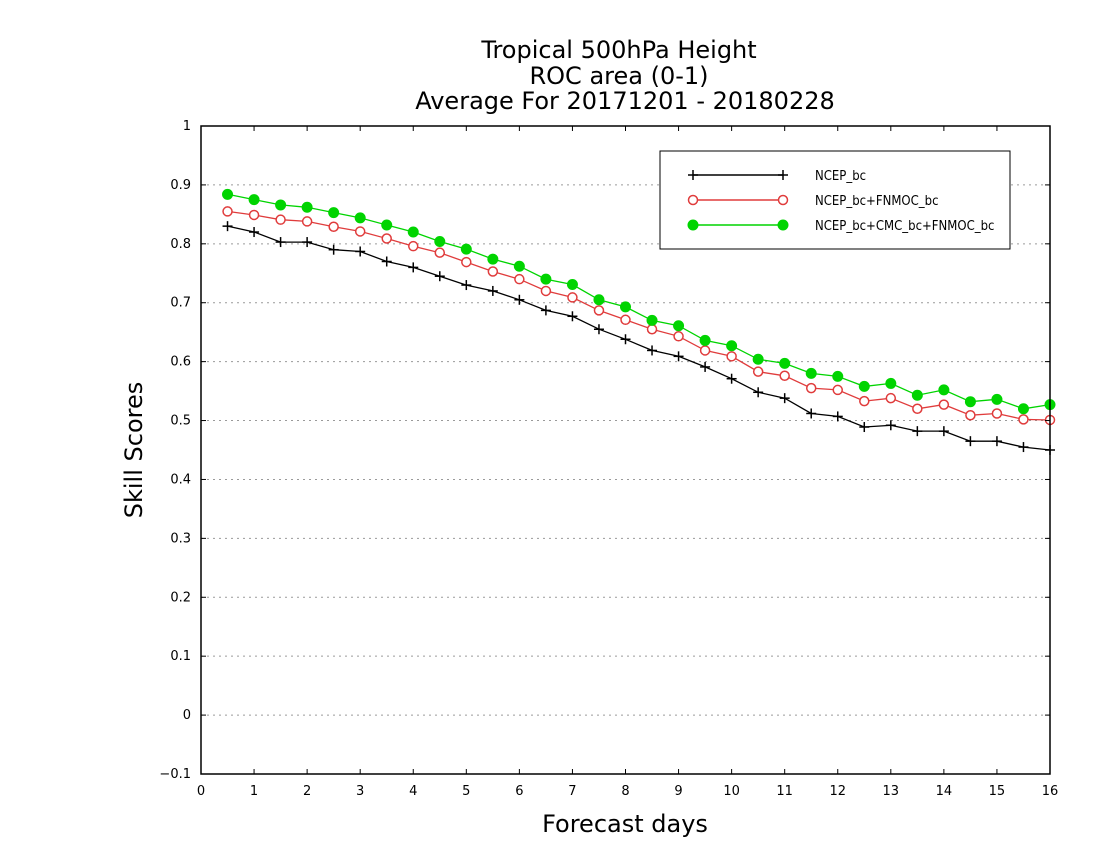  What do you see at coordinates (180, 303) in the screenshot?
I see `y-tick-label: 0.7` at bounding box center [180, 303].